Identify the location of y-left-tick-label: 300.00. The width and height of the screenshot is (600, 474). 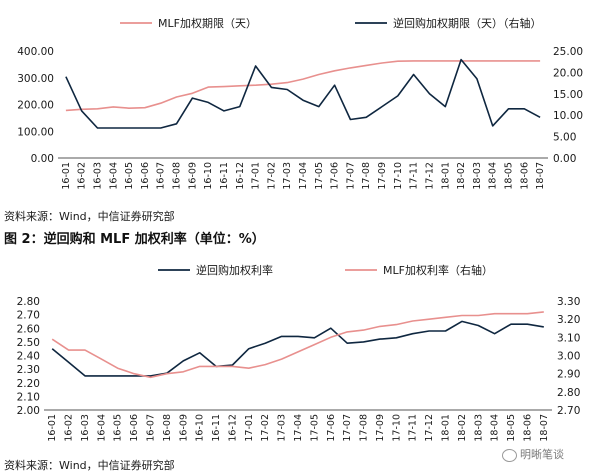
(35, 79).